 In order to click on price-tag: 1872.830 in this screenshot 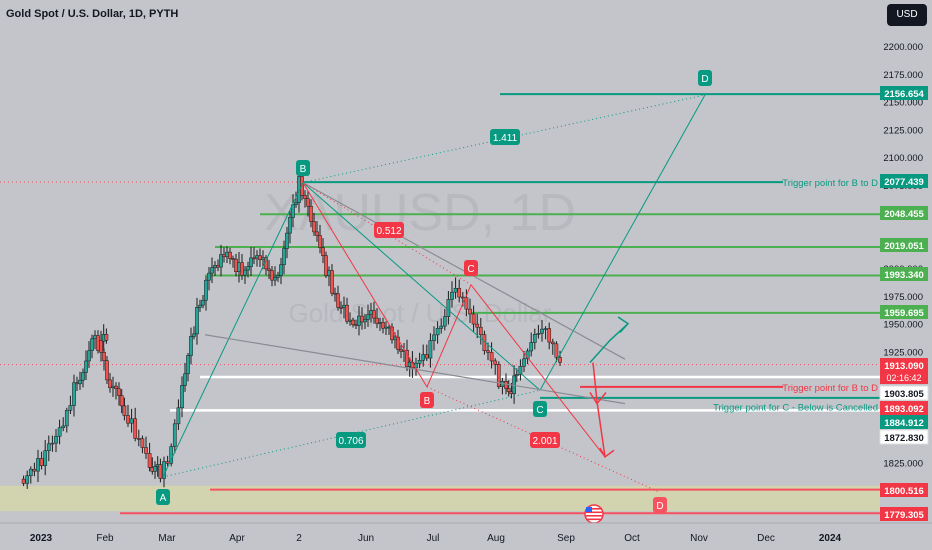, I will do `click(904, 437)`.